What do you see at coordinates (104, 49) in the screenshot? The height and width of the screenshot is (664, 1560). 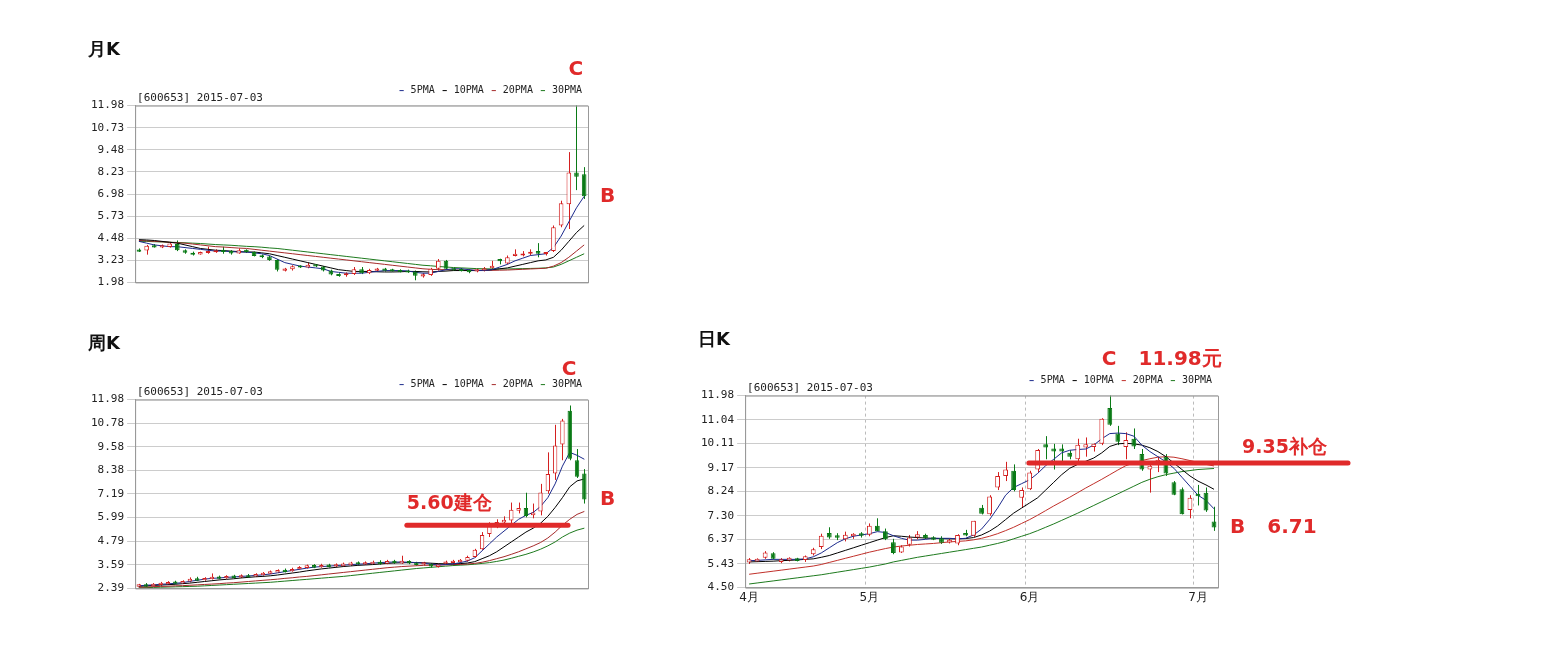 I see `chart-title: 月K` at bounding box center [104, 49].